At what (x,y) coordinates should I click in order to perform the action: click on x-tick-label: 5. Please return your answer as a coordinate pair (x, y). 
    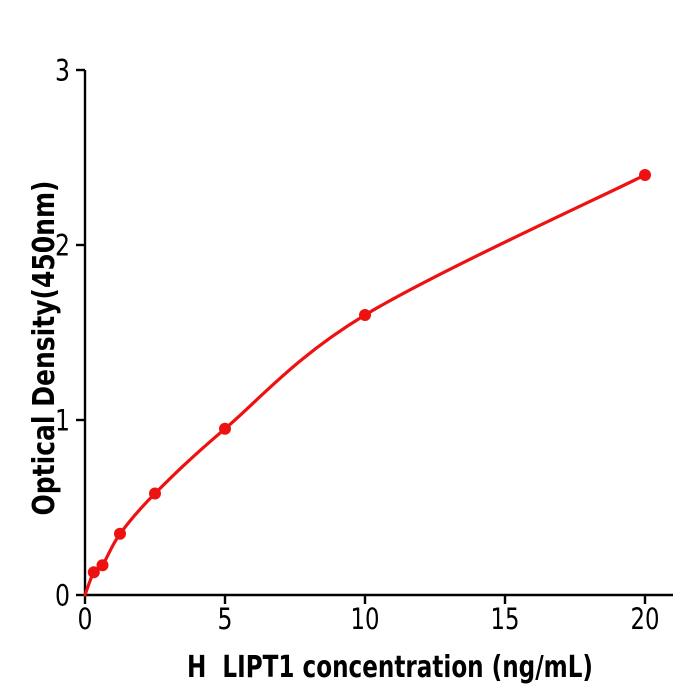
    Looking at the image, I should click on (225, 619).